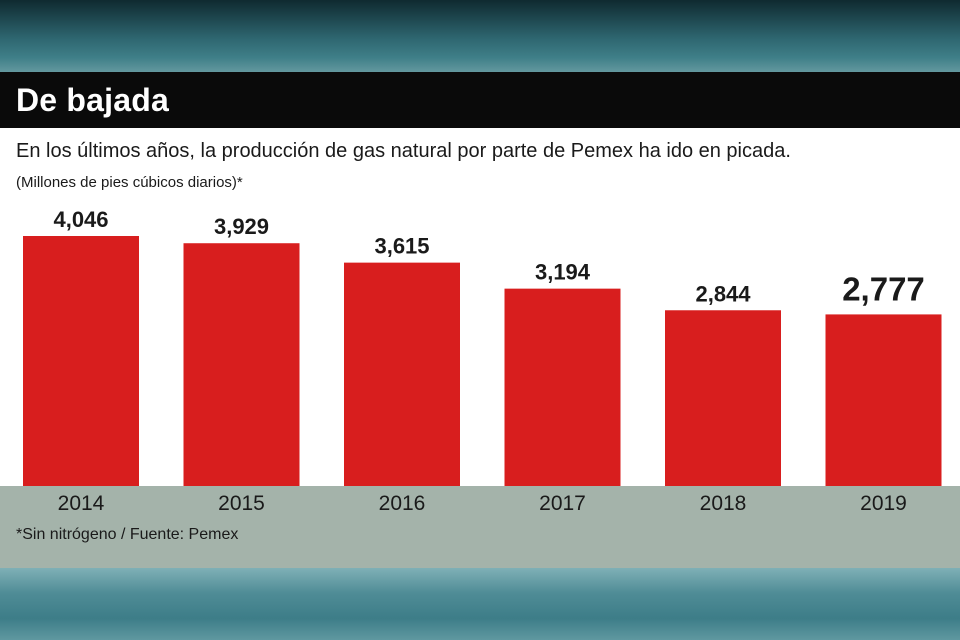 This screenshot has height=640, width=960. What do you see at coordinates (241, 226) in the screenshot?
I see `value-label-2015: 3,929` at bounding box center [241, 226].